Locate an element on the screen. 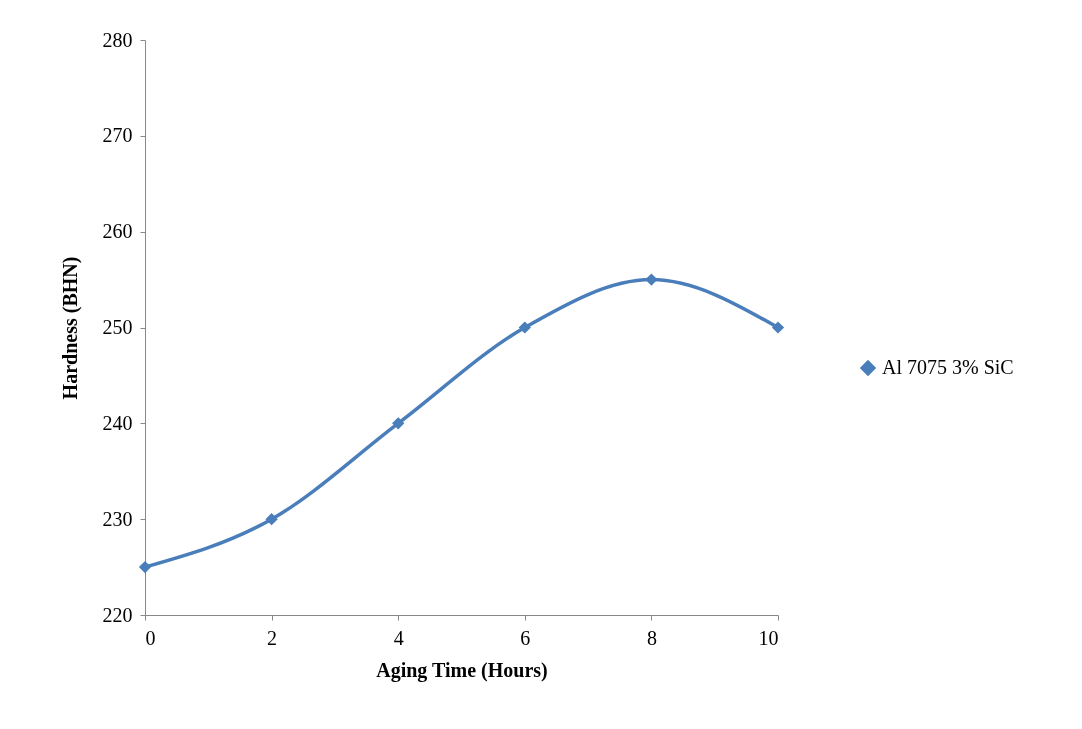 This screenshot has width=1082, height=729. y-tick-label: 260 is located at coordinates (117, 231).